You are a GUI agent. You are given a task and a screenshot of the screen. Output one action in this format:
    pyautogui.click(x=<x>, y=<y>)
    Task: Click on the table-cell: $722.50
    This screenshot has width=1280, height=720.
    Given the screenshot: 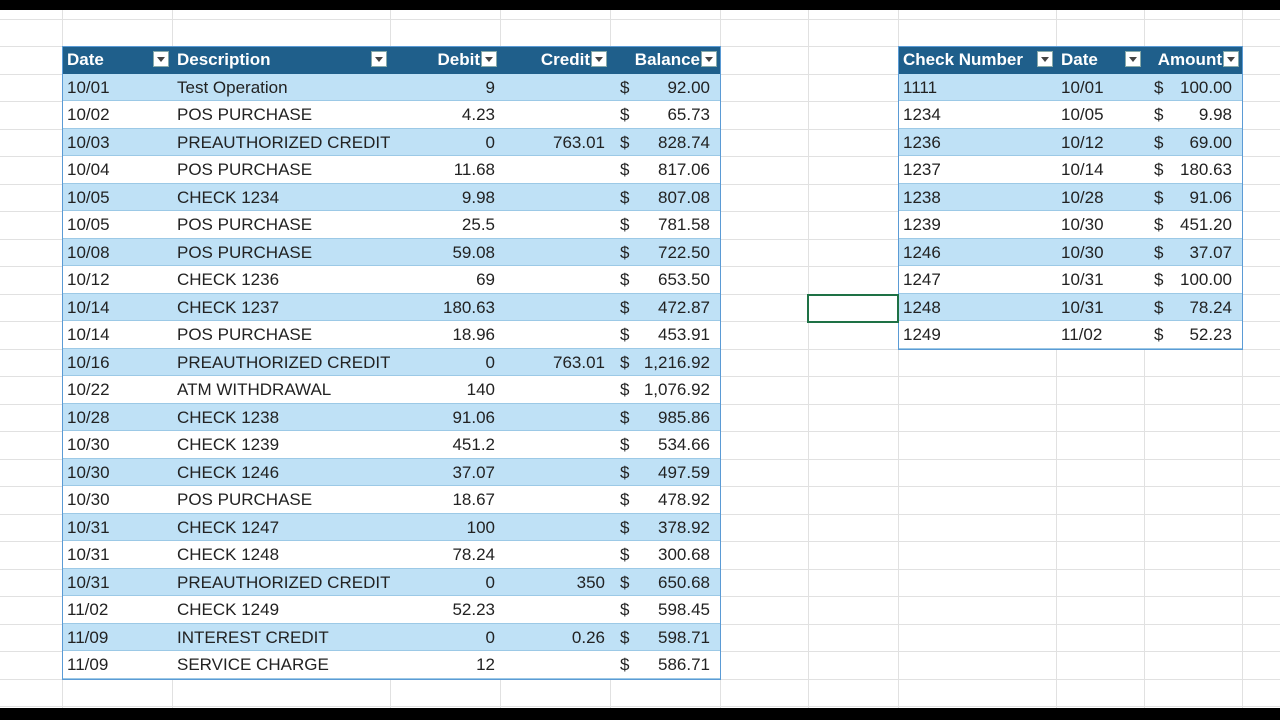 What is the action you would take?
    pyautogui.click(x=665, y=252)
    